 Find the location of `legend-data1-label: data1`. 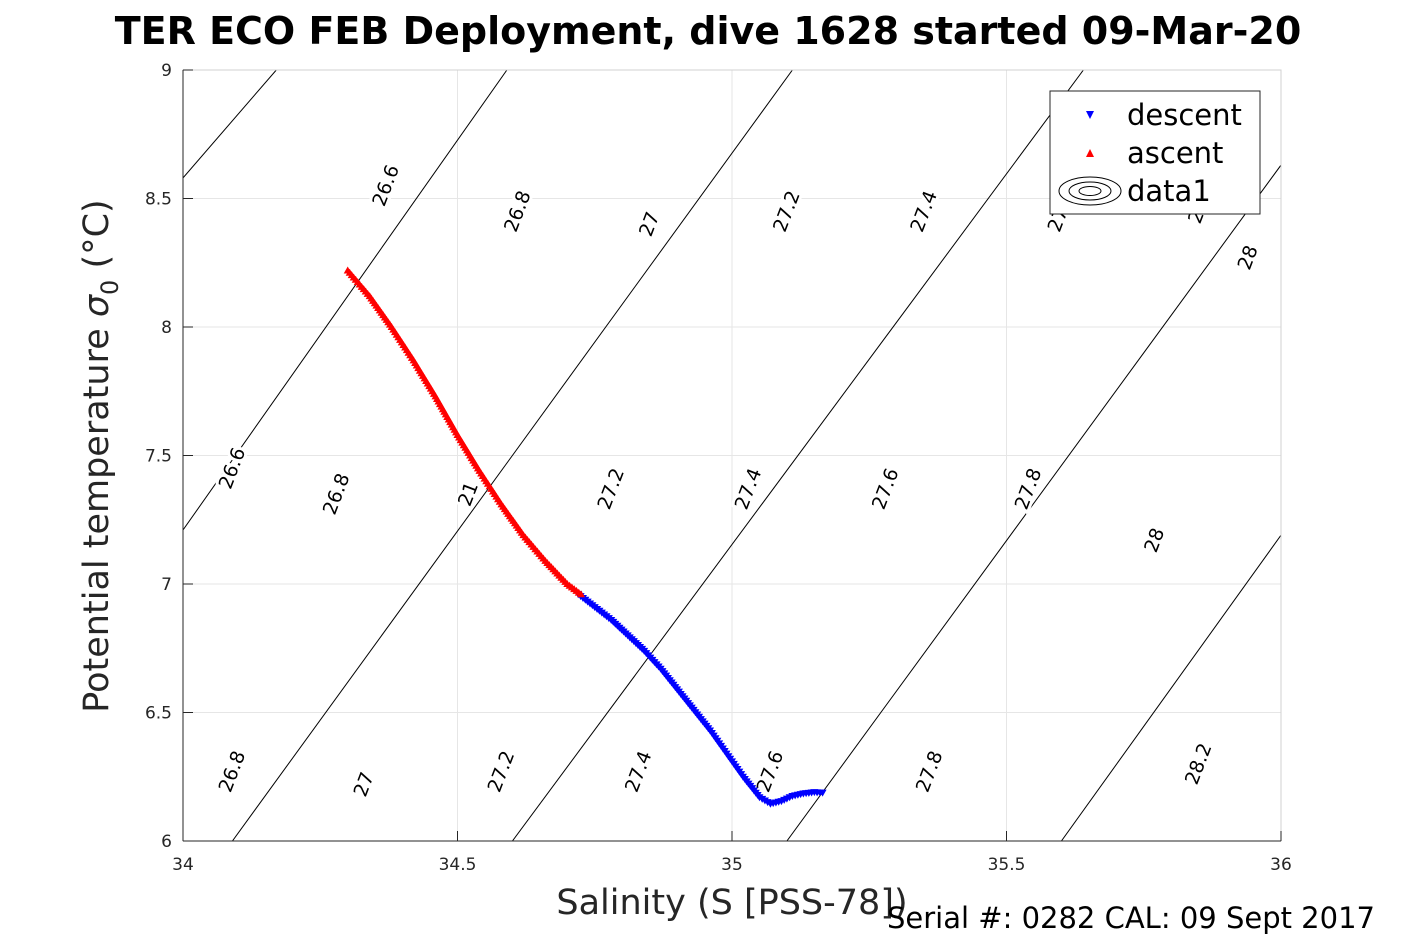

legend-data1-label: data1 is located at coordinates (1169, 191).